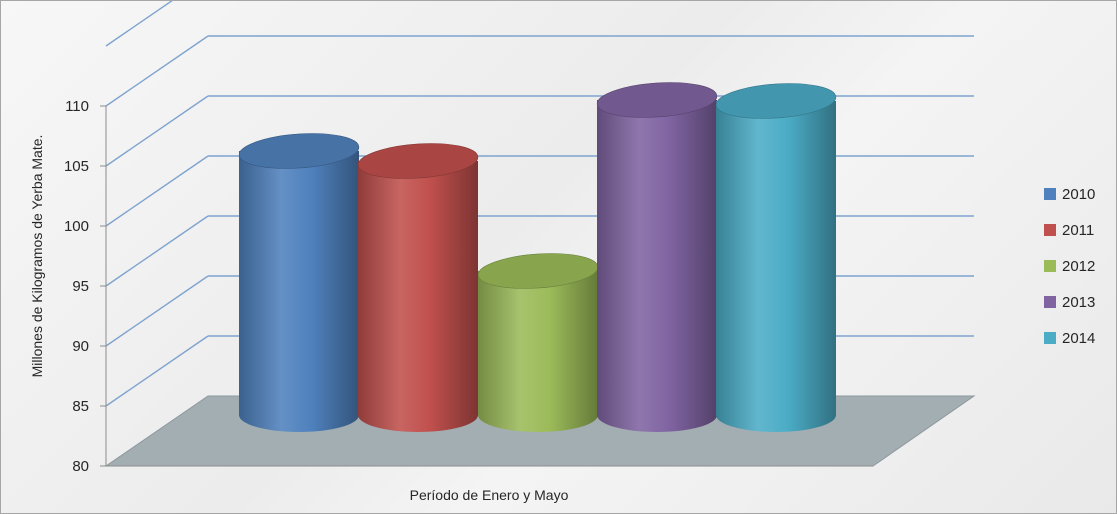 This screenshot has width=1117, height=514. Describe the element at coordinates (80, 346) in the screenshot. I see `y-tick-label: 90` at that location.